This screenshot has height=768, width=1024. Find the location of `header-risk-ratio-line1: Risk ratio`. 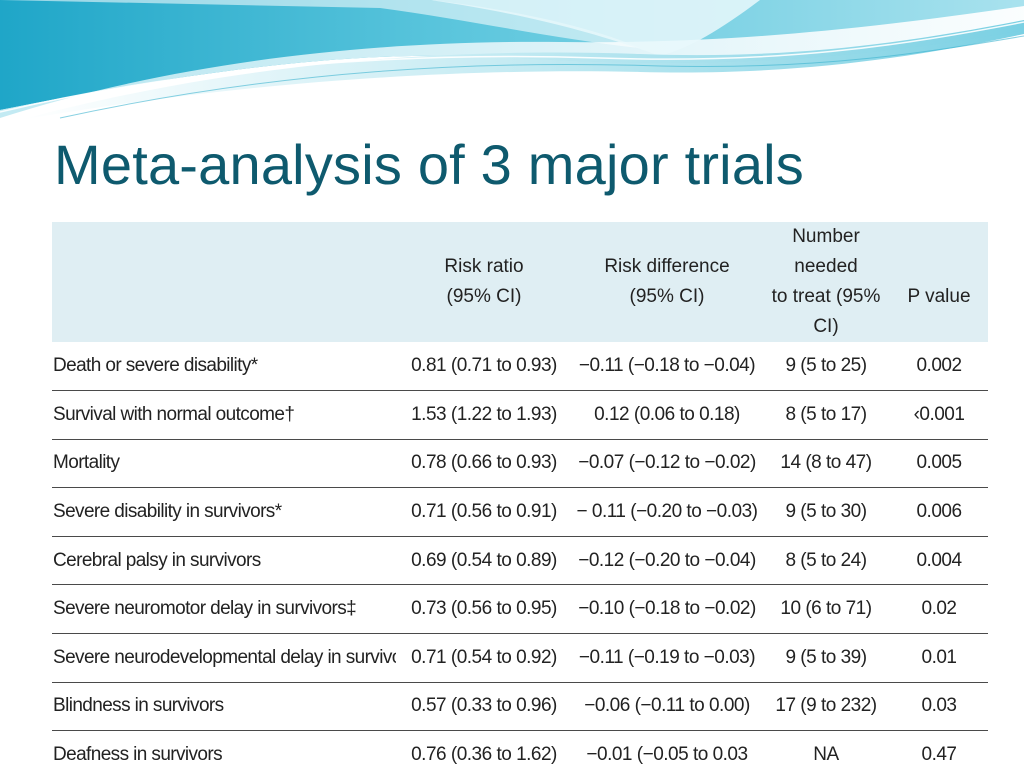

header-risk-ratio-line1: Risk ratio is located at coordinates (484, 266).